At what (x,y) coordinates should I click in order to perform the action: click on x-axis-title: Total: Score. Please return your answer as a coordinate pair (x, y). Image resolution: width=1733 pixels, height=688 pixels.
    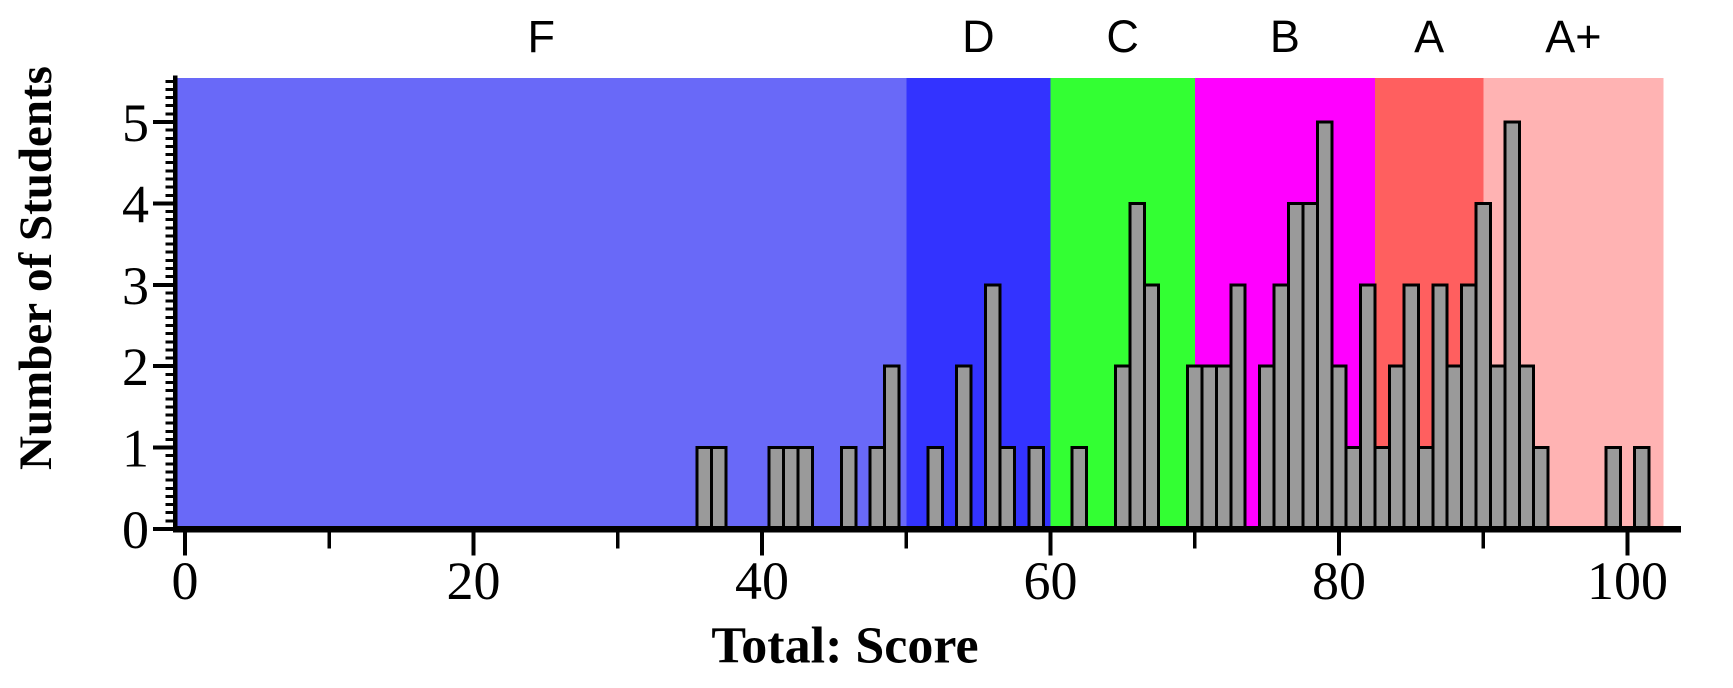
    Looking at the image, I should click on (845, 646).